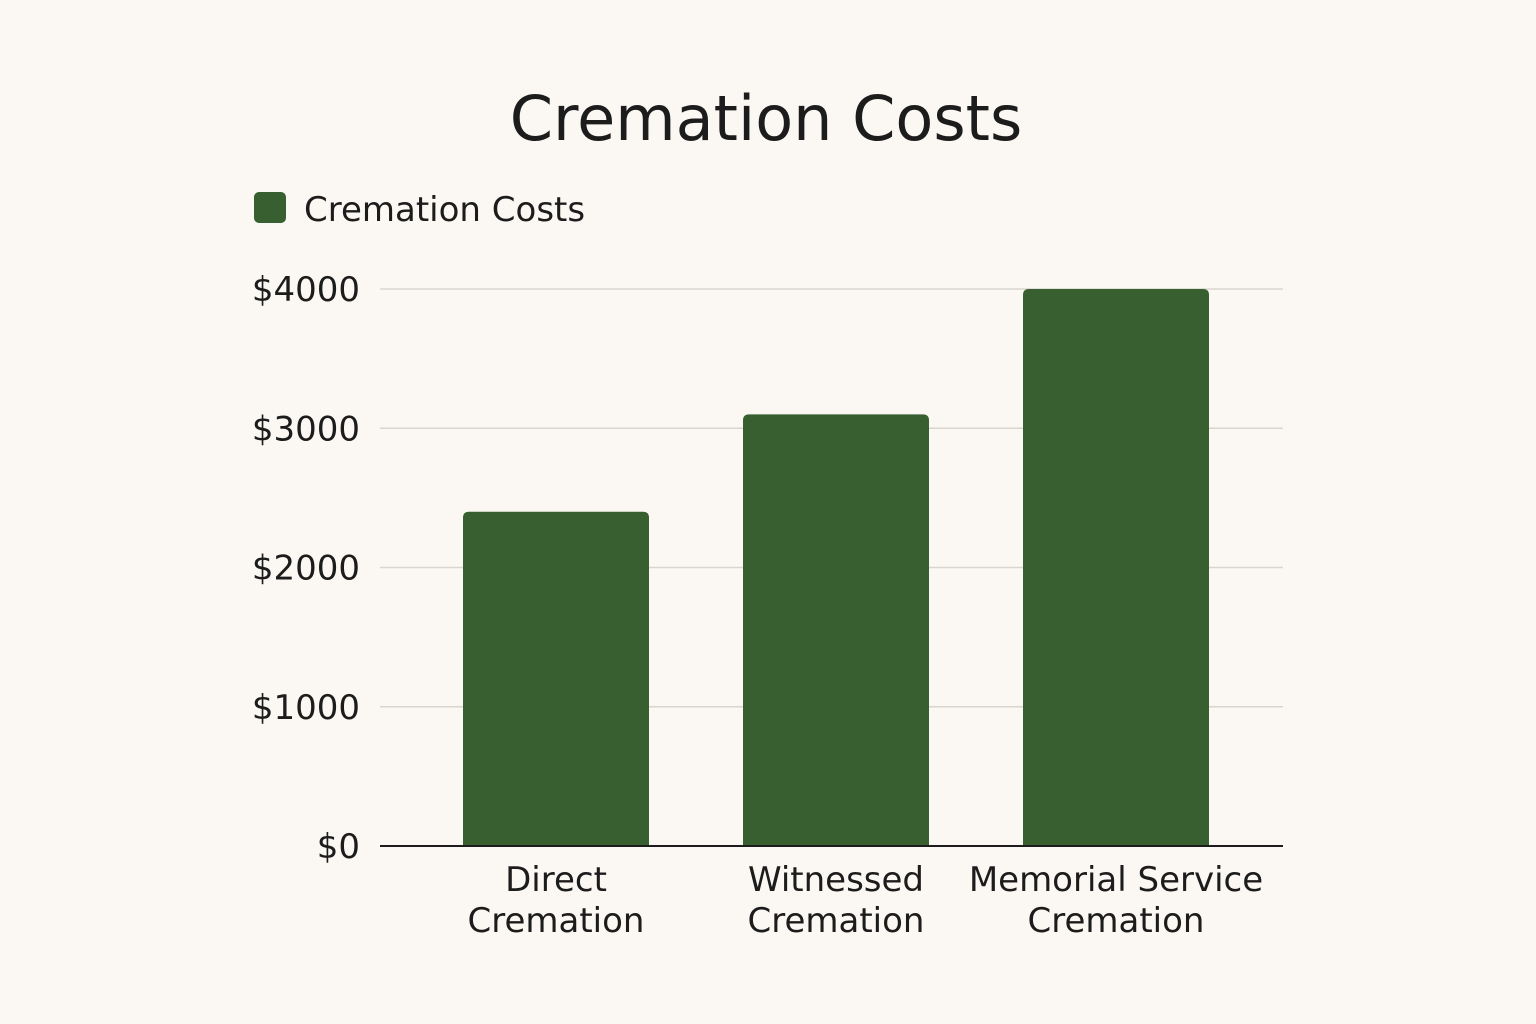 The image size is (1536, 1024). I want to click on legend: Cremation Costs, so click(419, 210).